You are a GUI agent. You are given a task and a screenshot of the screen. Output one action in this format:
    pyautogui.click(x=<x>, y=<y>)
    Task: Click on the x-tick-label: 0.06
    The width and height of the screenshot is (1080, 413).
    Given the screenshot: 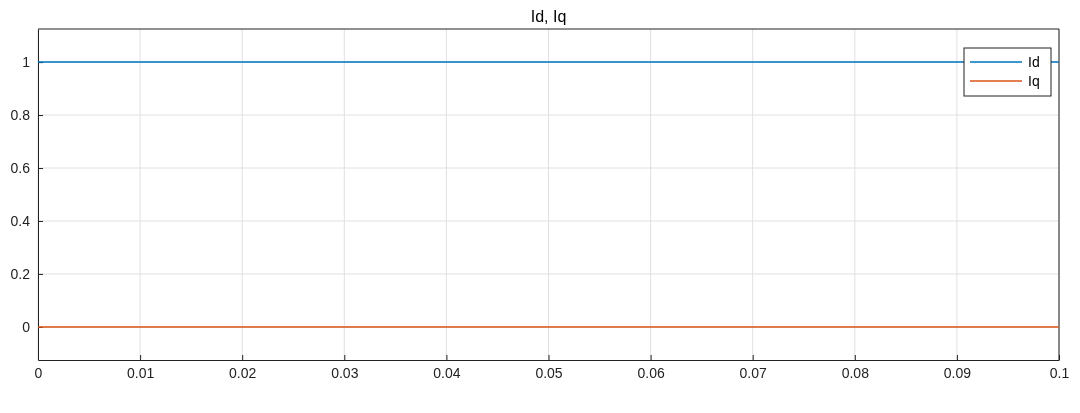 What is the action you would take?
    pyautogui.click(x=651, y=372)
    